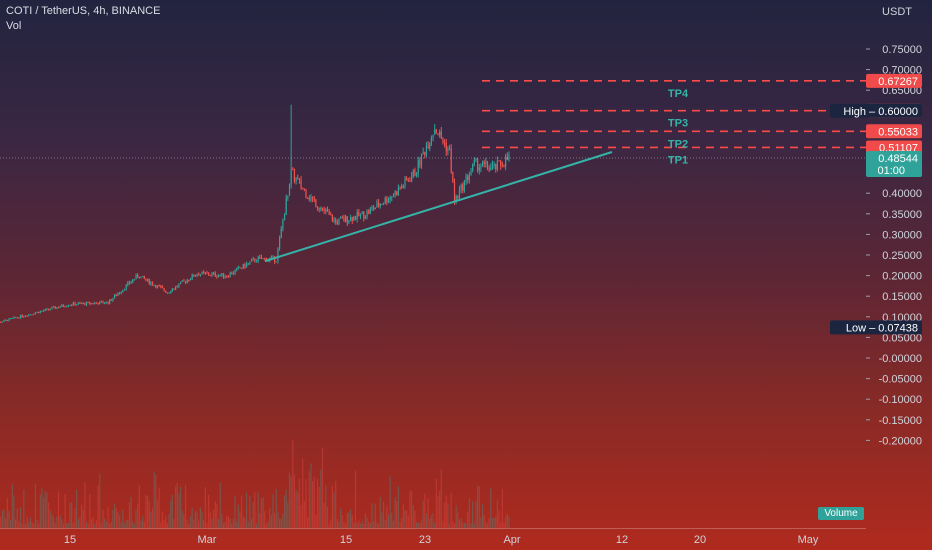 The width and height of the screenshot is (932, 550). What do you see at coordinates (894, 163) in the screenshot?
I see `last-price-tag-bg` at bounding box center [894, 163].